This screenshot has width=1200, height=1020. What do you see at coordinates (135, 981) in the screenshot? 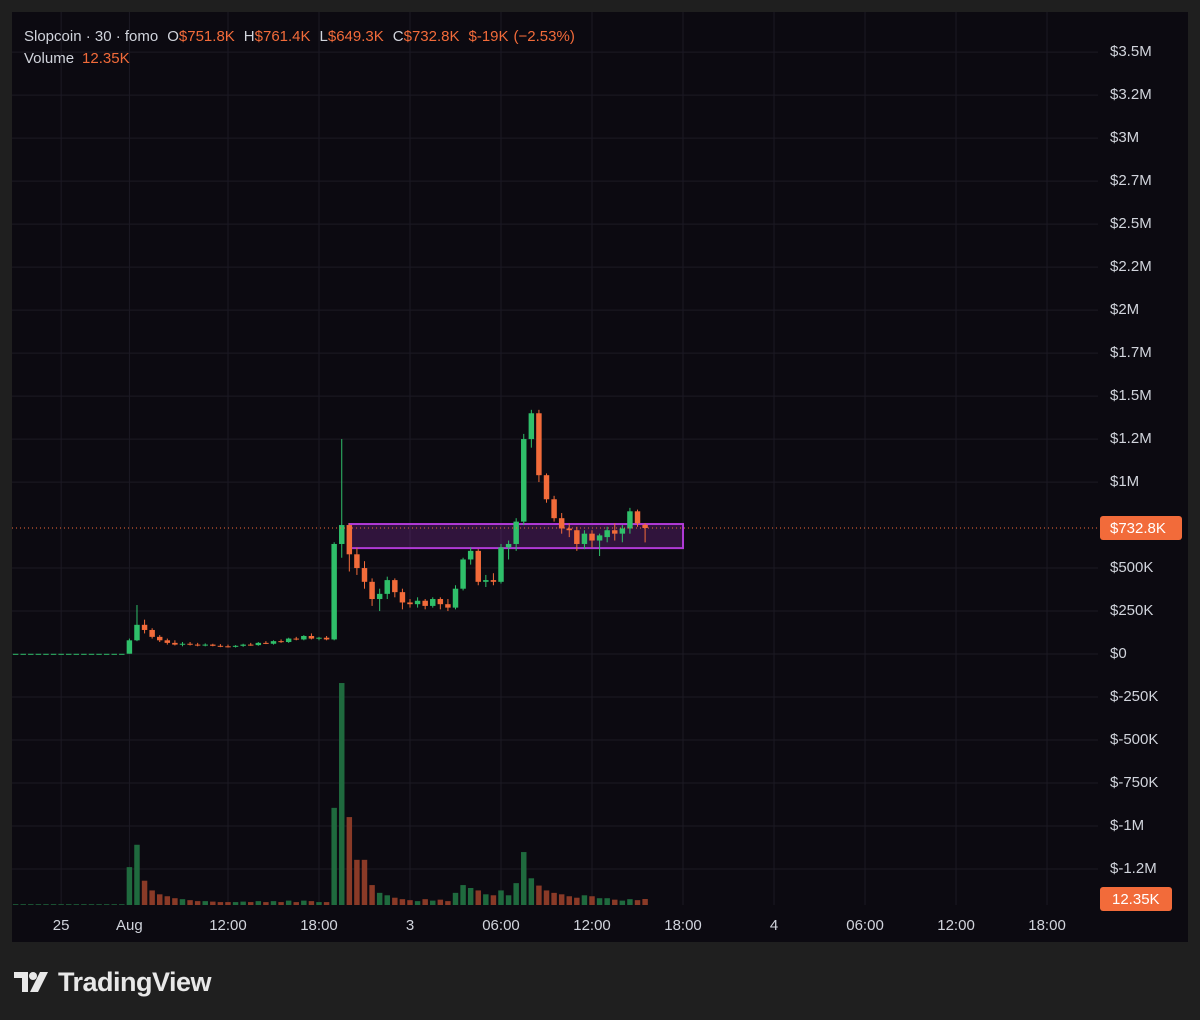
I see `brand-name: TradingView` at bounding box center [135, 981].